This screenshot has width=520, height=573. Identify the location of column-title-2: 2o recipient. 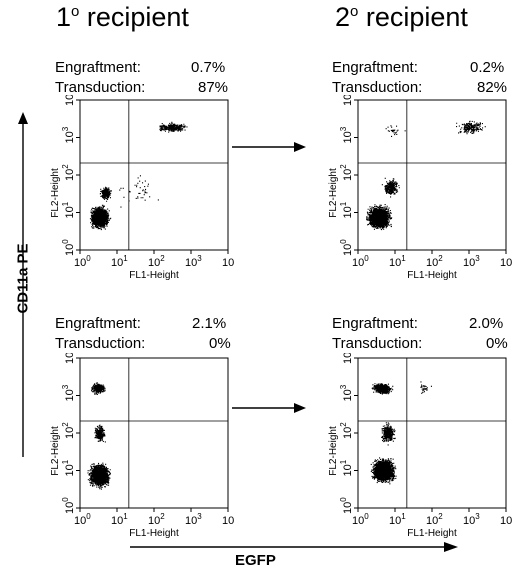
(401, 17).